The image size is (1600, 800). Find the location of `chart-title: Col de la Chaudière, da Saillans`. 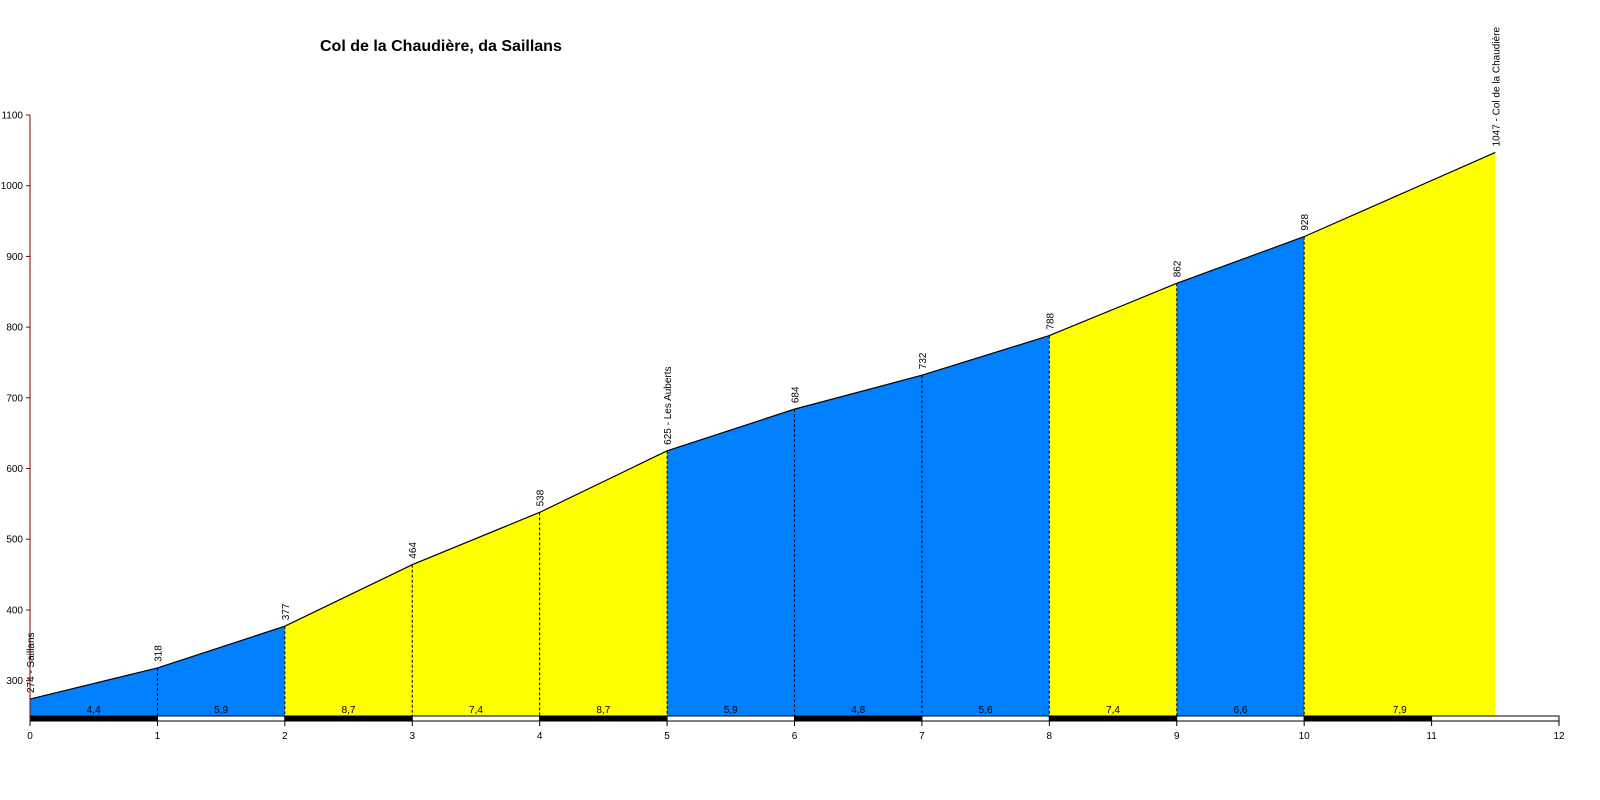

chart-title: Col de la Chaudière, da Saillans is located at coordinates (441, 46).